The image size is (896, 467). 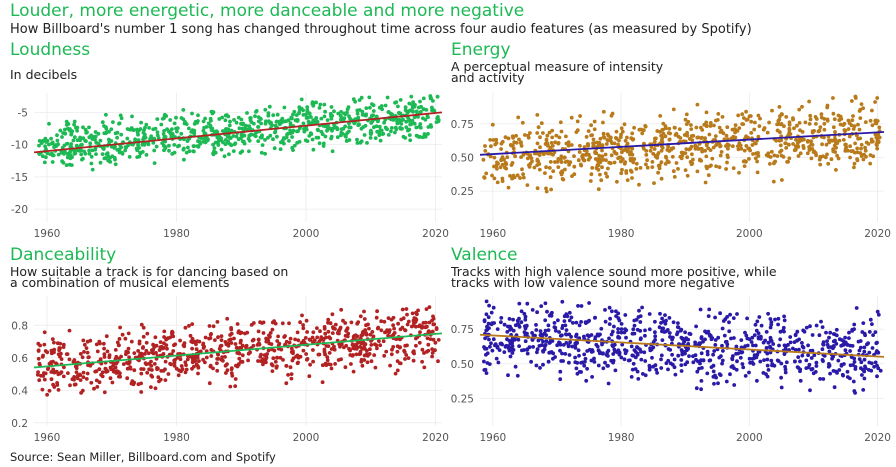 What do you see at coordinates (492, 438) in the screenshot?
I see `x-tick-label: 1960` at bounding box center [492, 438].